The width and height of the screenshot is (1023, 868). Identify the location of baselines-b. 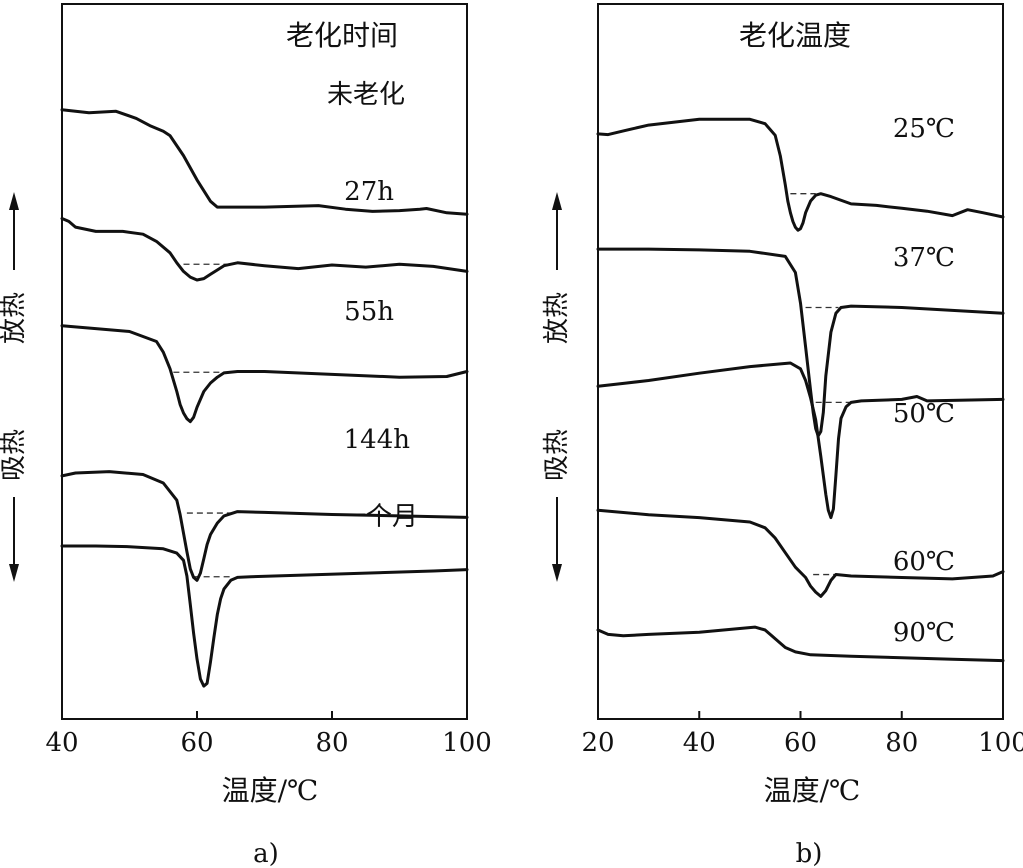
(821, 384).